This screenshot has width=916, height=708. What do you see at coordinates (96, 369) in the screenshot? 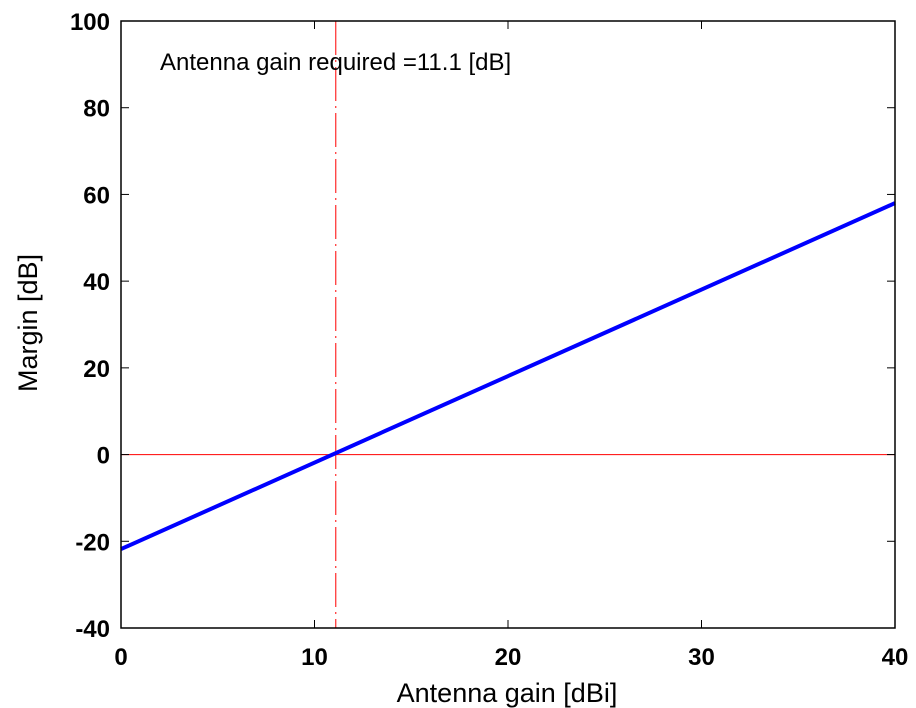
I see `y-tick-label: 20` at bounding box center [96, 369].